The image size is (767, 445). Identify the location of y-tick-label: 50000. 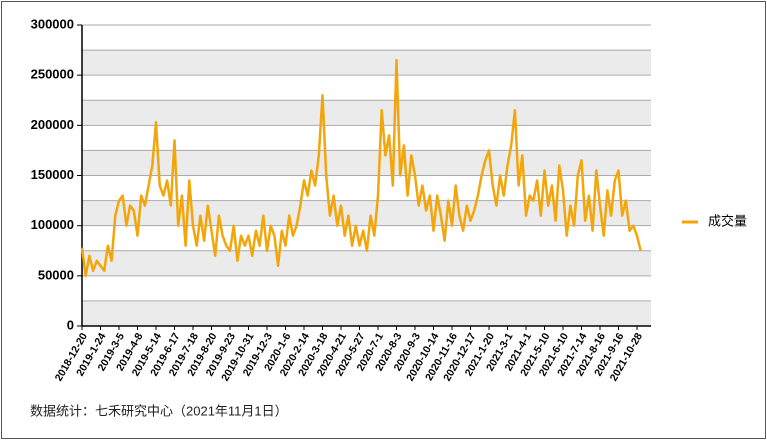
(56, 274).